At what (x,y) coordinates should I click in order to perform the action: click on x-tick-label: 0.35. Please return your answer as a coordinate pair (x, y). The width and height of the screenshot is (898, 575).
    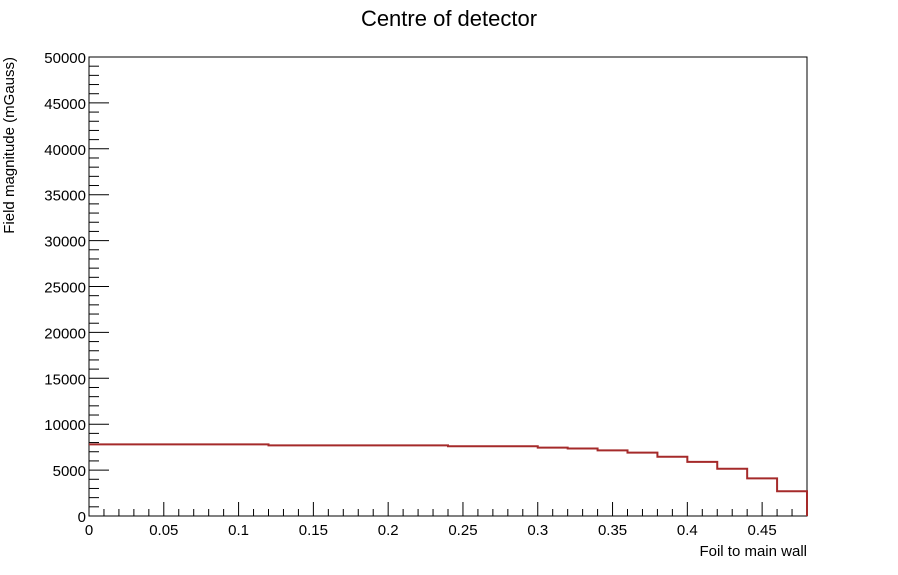
    Looking at the image, I should click on (612, 530).